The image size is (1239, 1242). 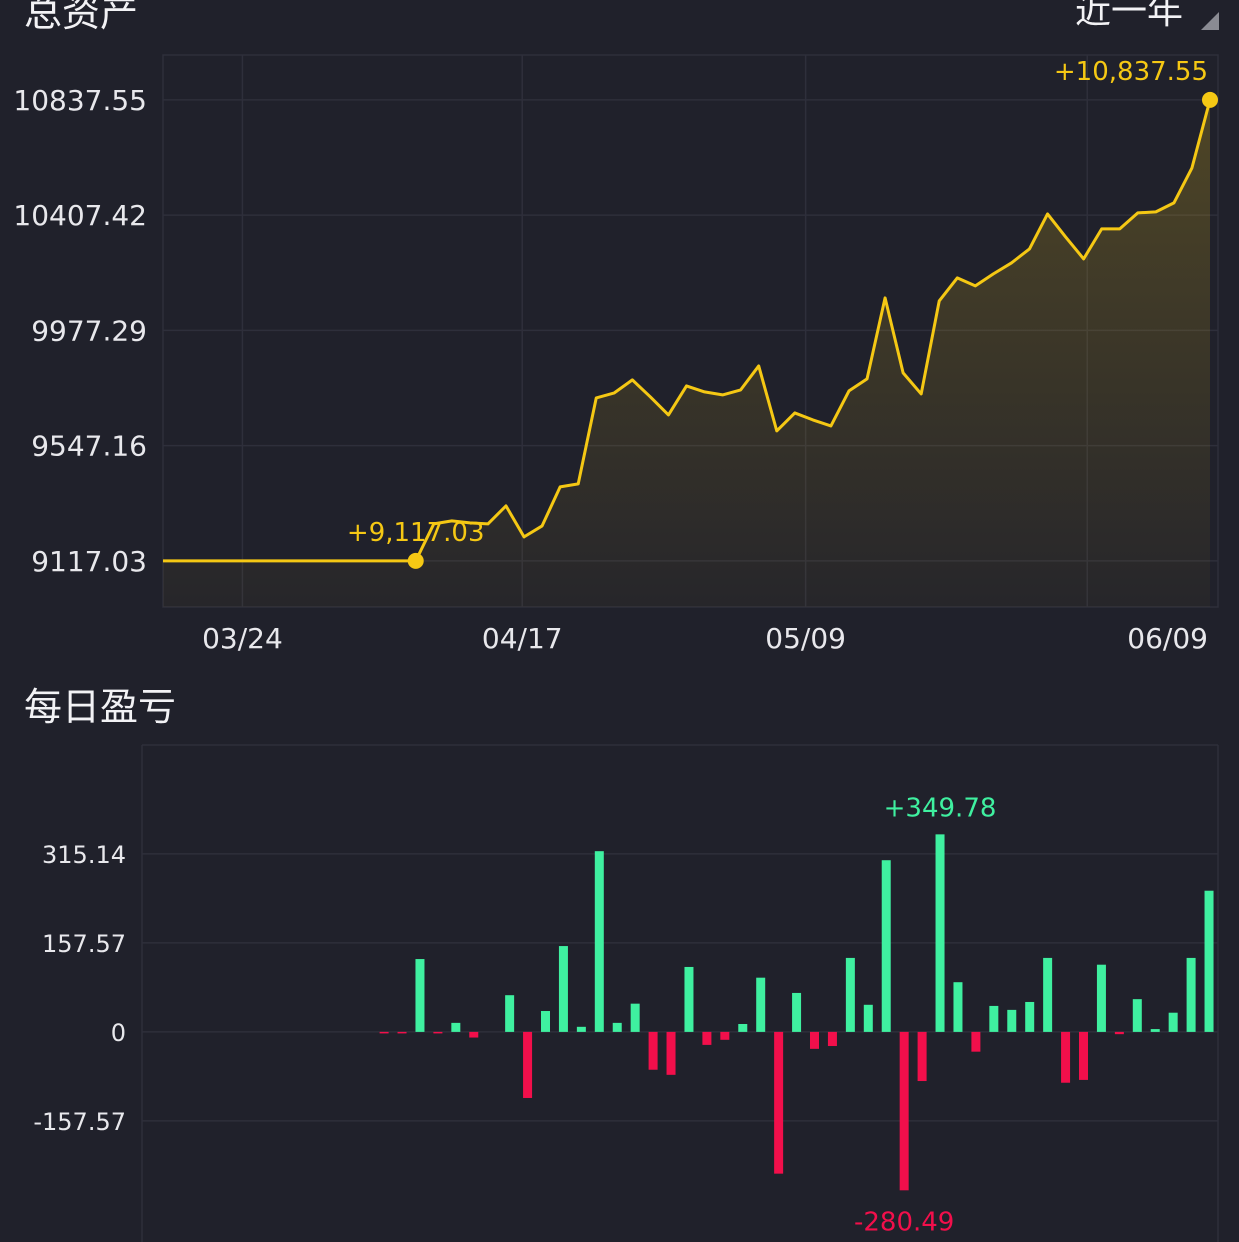 What do you see at coordinates (118, 1033) in the screenshot?
I see `y-tick-label: 0` at bounding box center [118, 1033].